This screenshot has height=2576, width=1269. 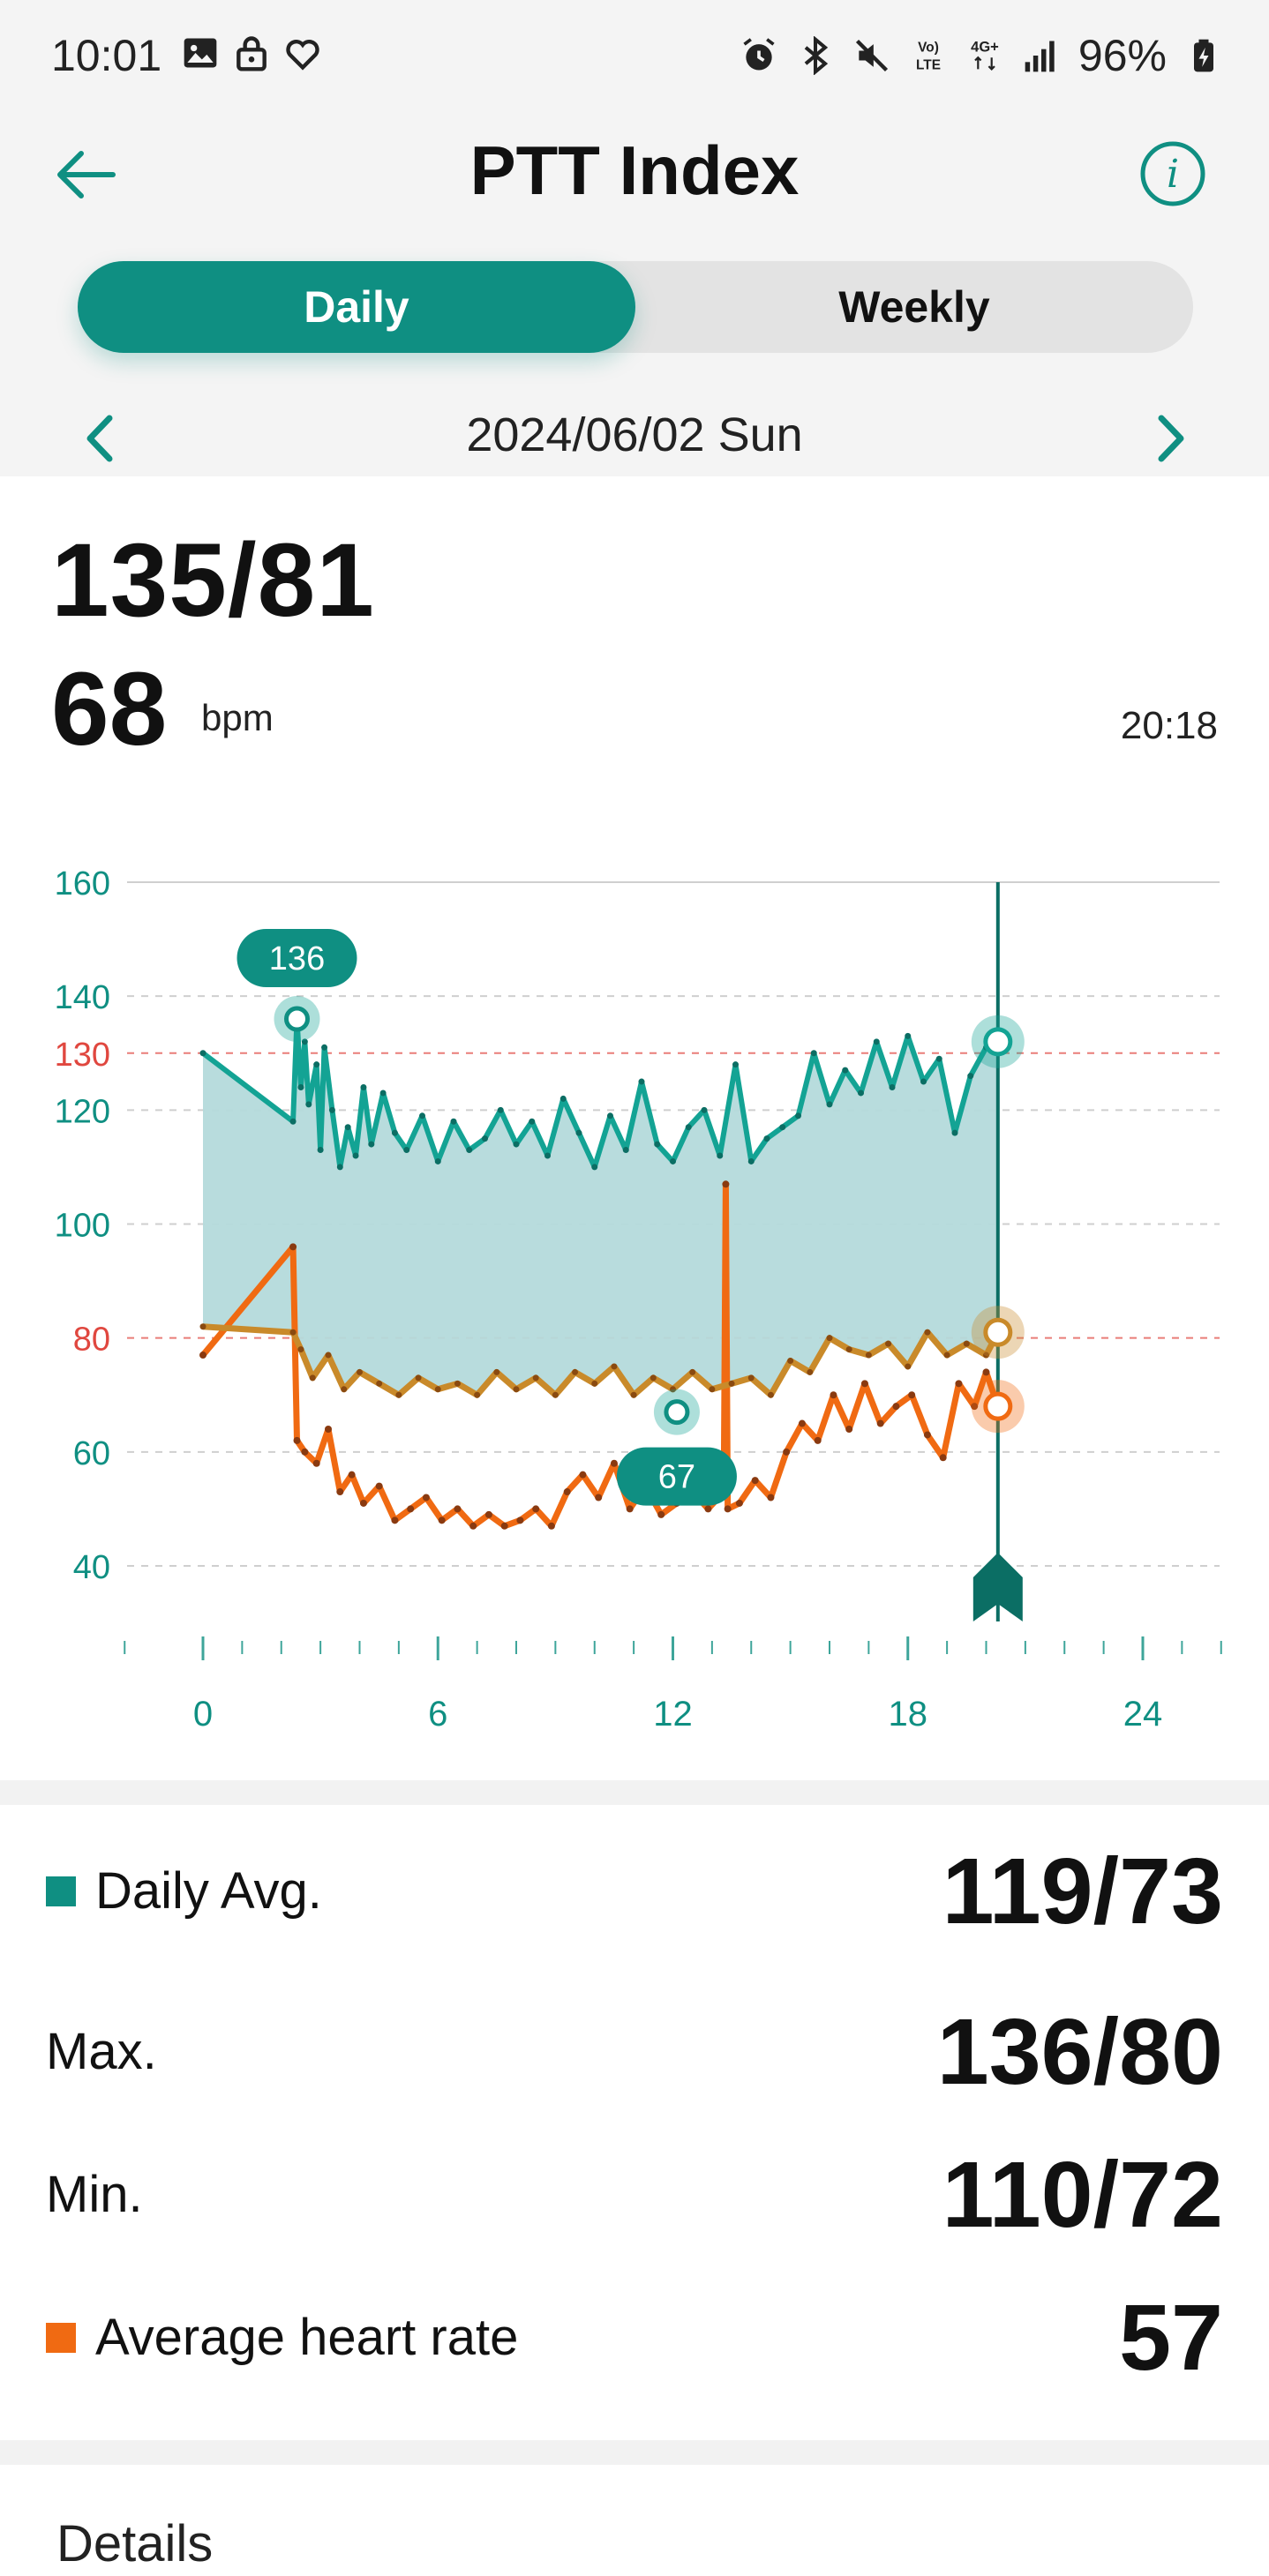 What do you see at coordinates (107, 56) in the screenshot?
I see `status-time: 10:01` at bounding box center [107, 56].